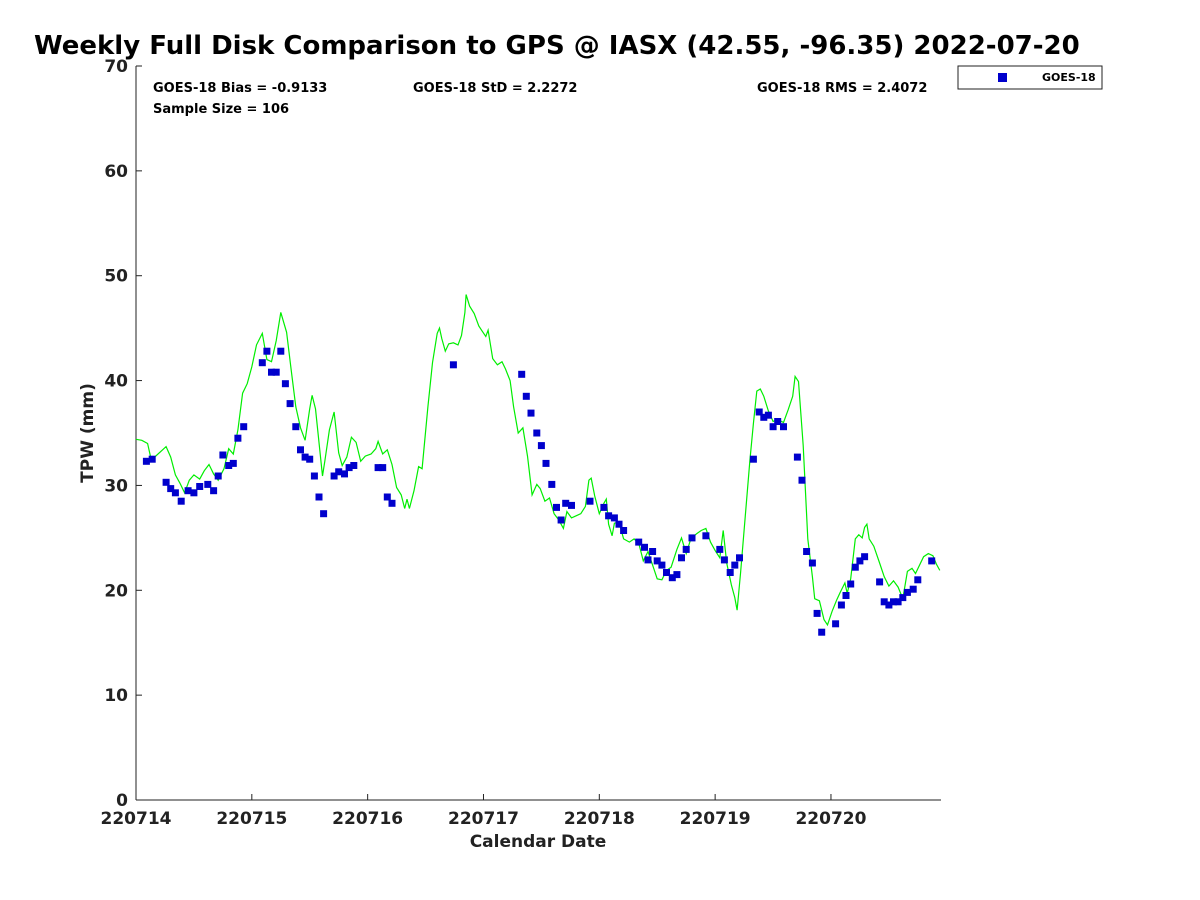 Image resolution: width=1200 pixels, height=900 pixels. What do you see at coordinates (367, 819) in the screenshot?
I see `x-tick-label: 220716` at bounding box center [367, 819].